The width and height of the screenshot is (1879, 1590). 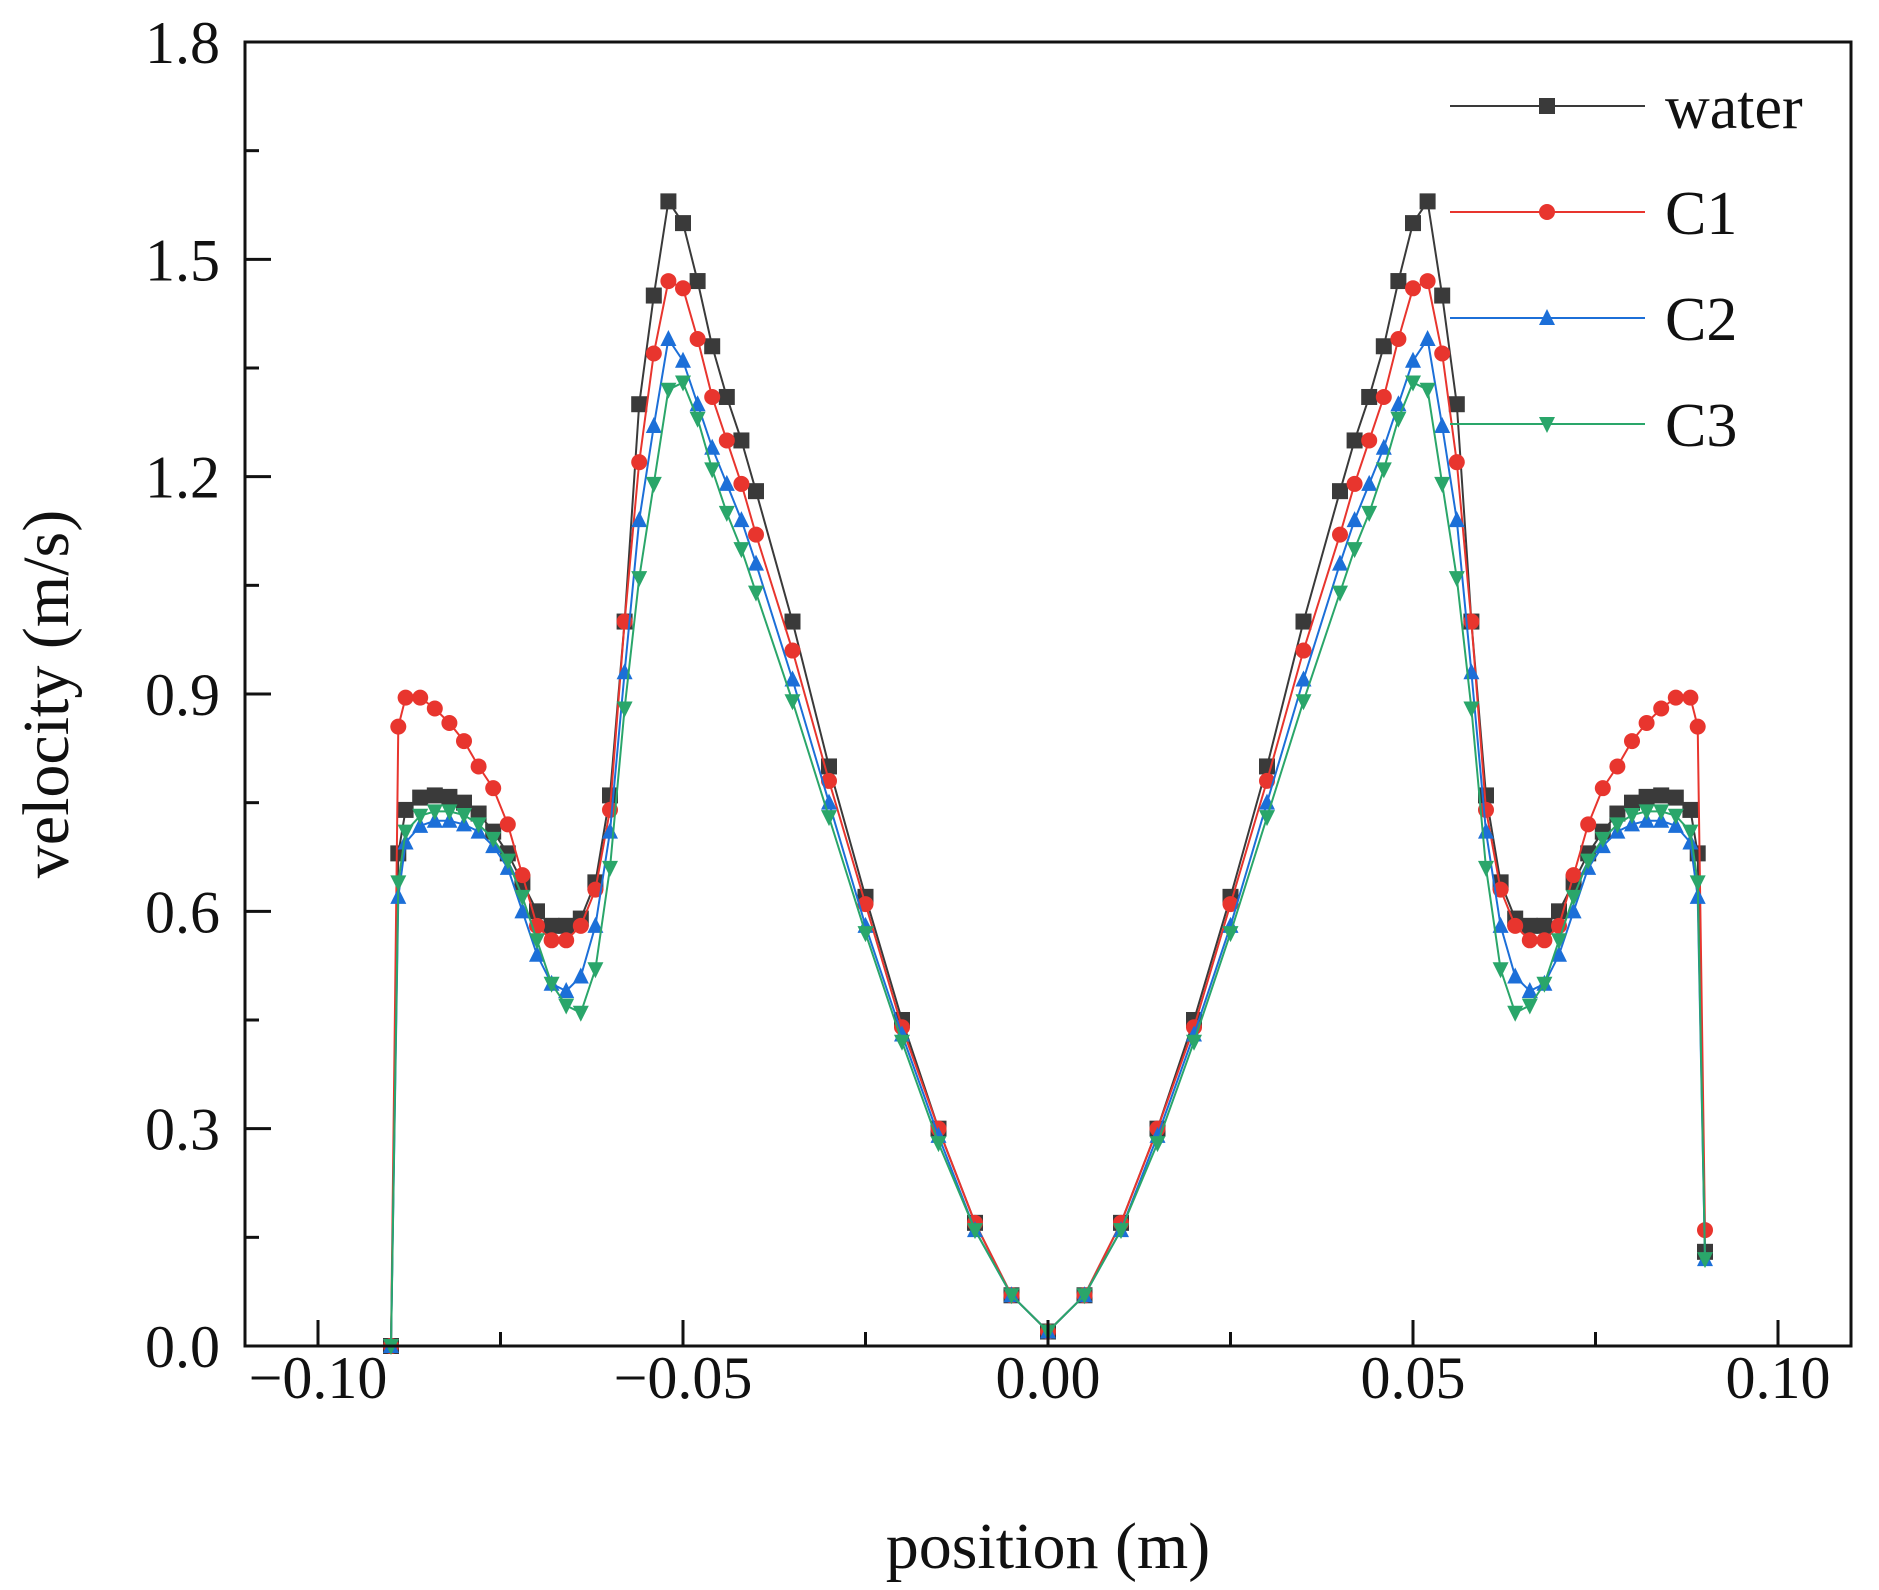 What do you see at coordinates (182, 260) in the screenshot?
I see `y-tick-label: 1.5` at bounding box center [182, 260].